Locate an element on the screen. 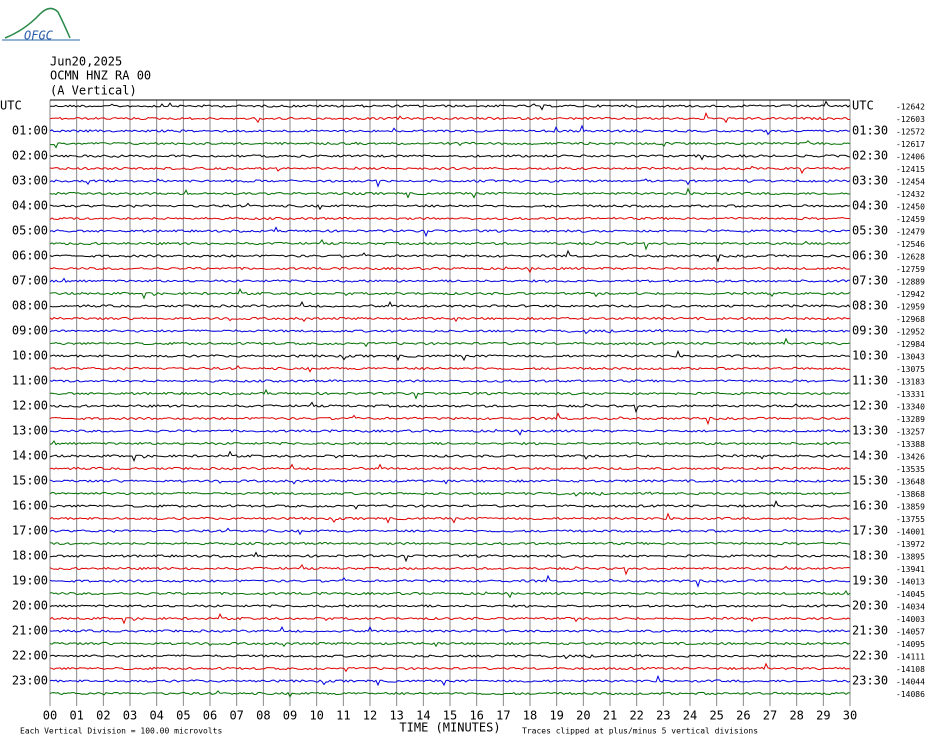 The height and width of the screenshot is (744, 930). x-tick-label: 26 is located at coordinates (743, 716).